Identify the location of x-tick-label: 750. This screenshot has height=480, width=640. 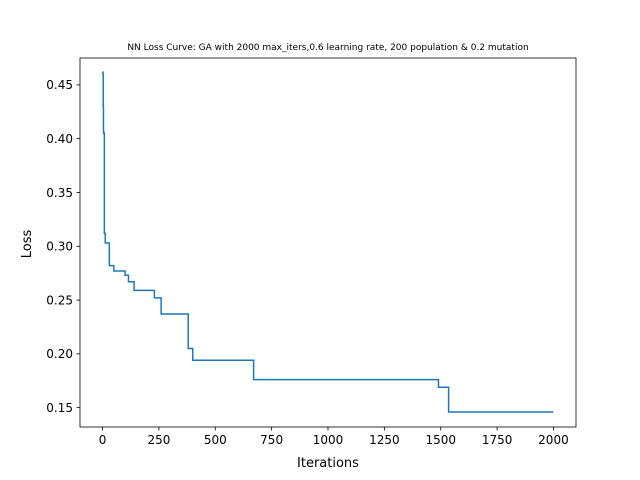
(271, 440).